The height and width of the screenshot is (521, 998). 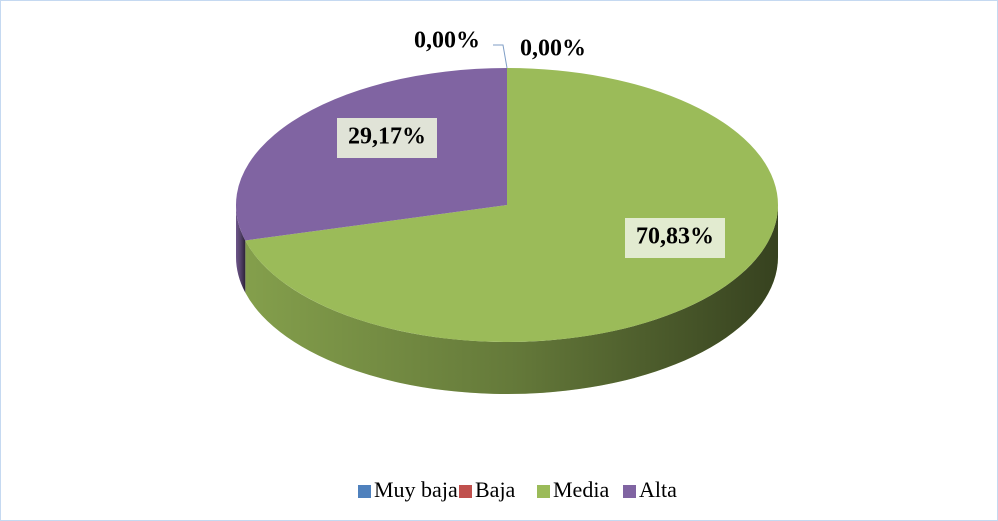 What do you see at coordinates (416, 489) in the screenshot?
I see `legend-label: Muy baja` at bounding box center [416, 489].